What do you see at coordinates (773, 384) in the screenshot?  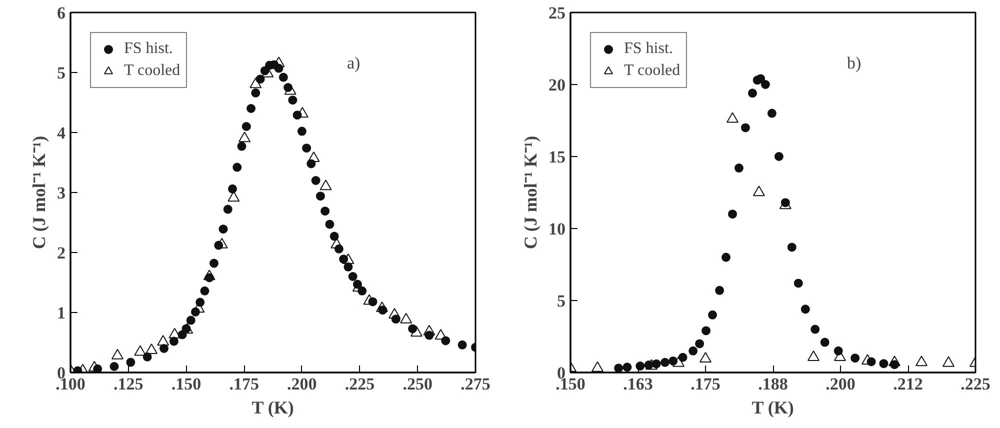 I see `x-tick-label: .188` at bounding box center [773, 384].